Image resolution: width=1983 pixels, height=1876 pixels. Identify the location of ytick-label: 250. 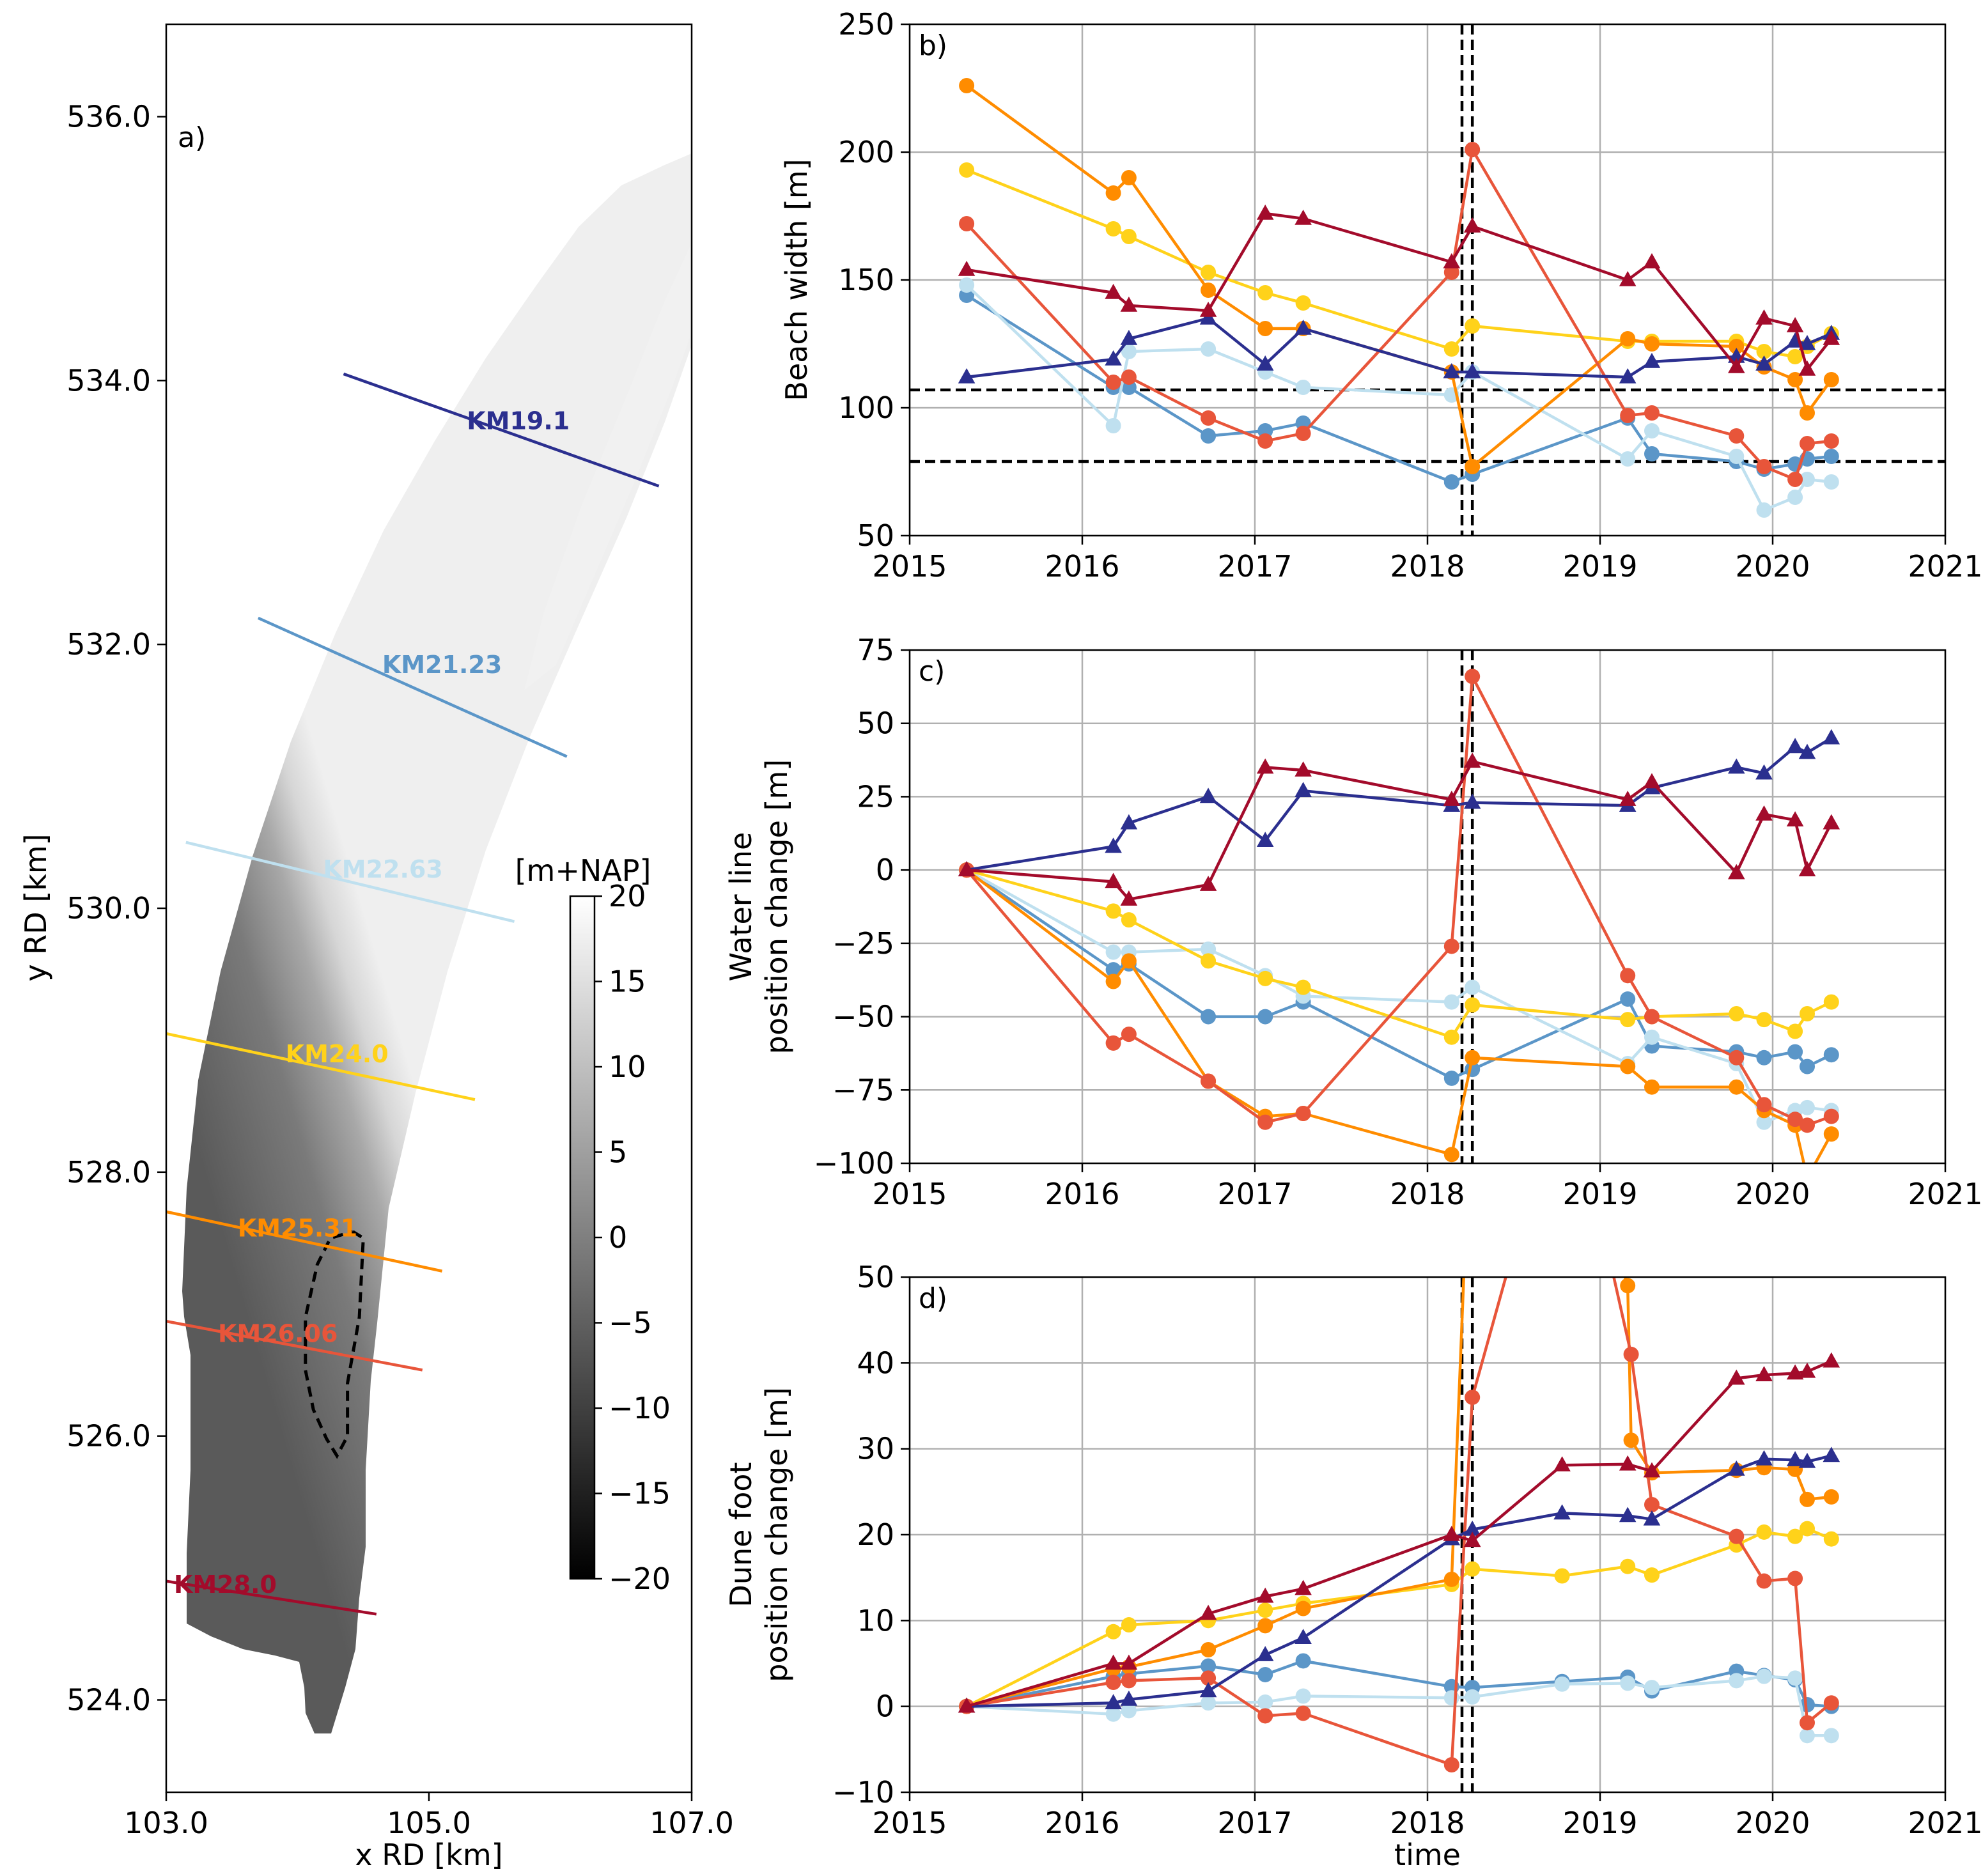
(866, 25).